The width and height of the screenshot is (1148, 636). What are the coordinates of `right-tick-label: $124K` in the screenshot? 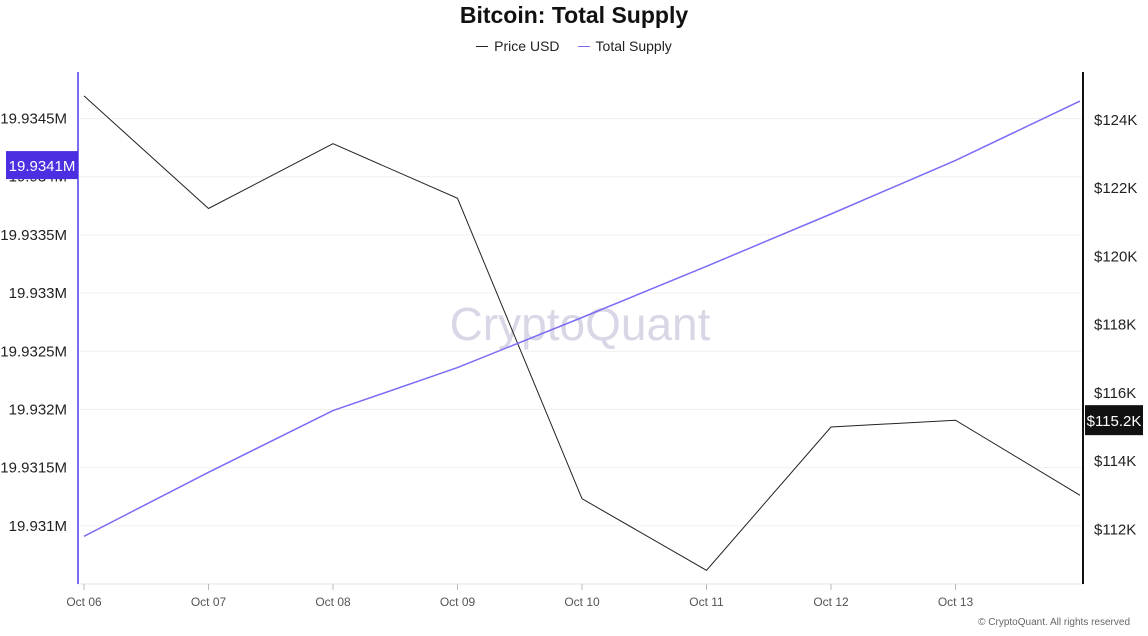 It's located at (1115, 120).